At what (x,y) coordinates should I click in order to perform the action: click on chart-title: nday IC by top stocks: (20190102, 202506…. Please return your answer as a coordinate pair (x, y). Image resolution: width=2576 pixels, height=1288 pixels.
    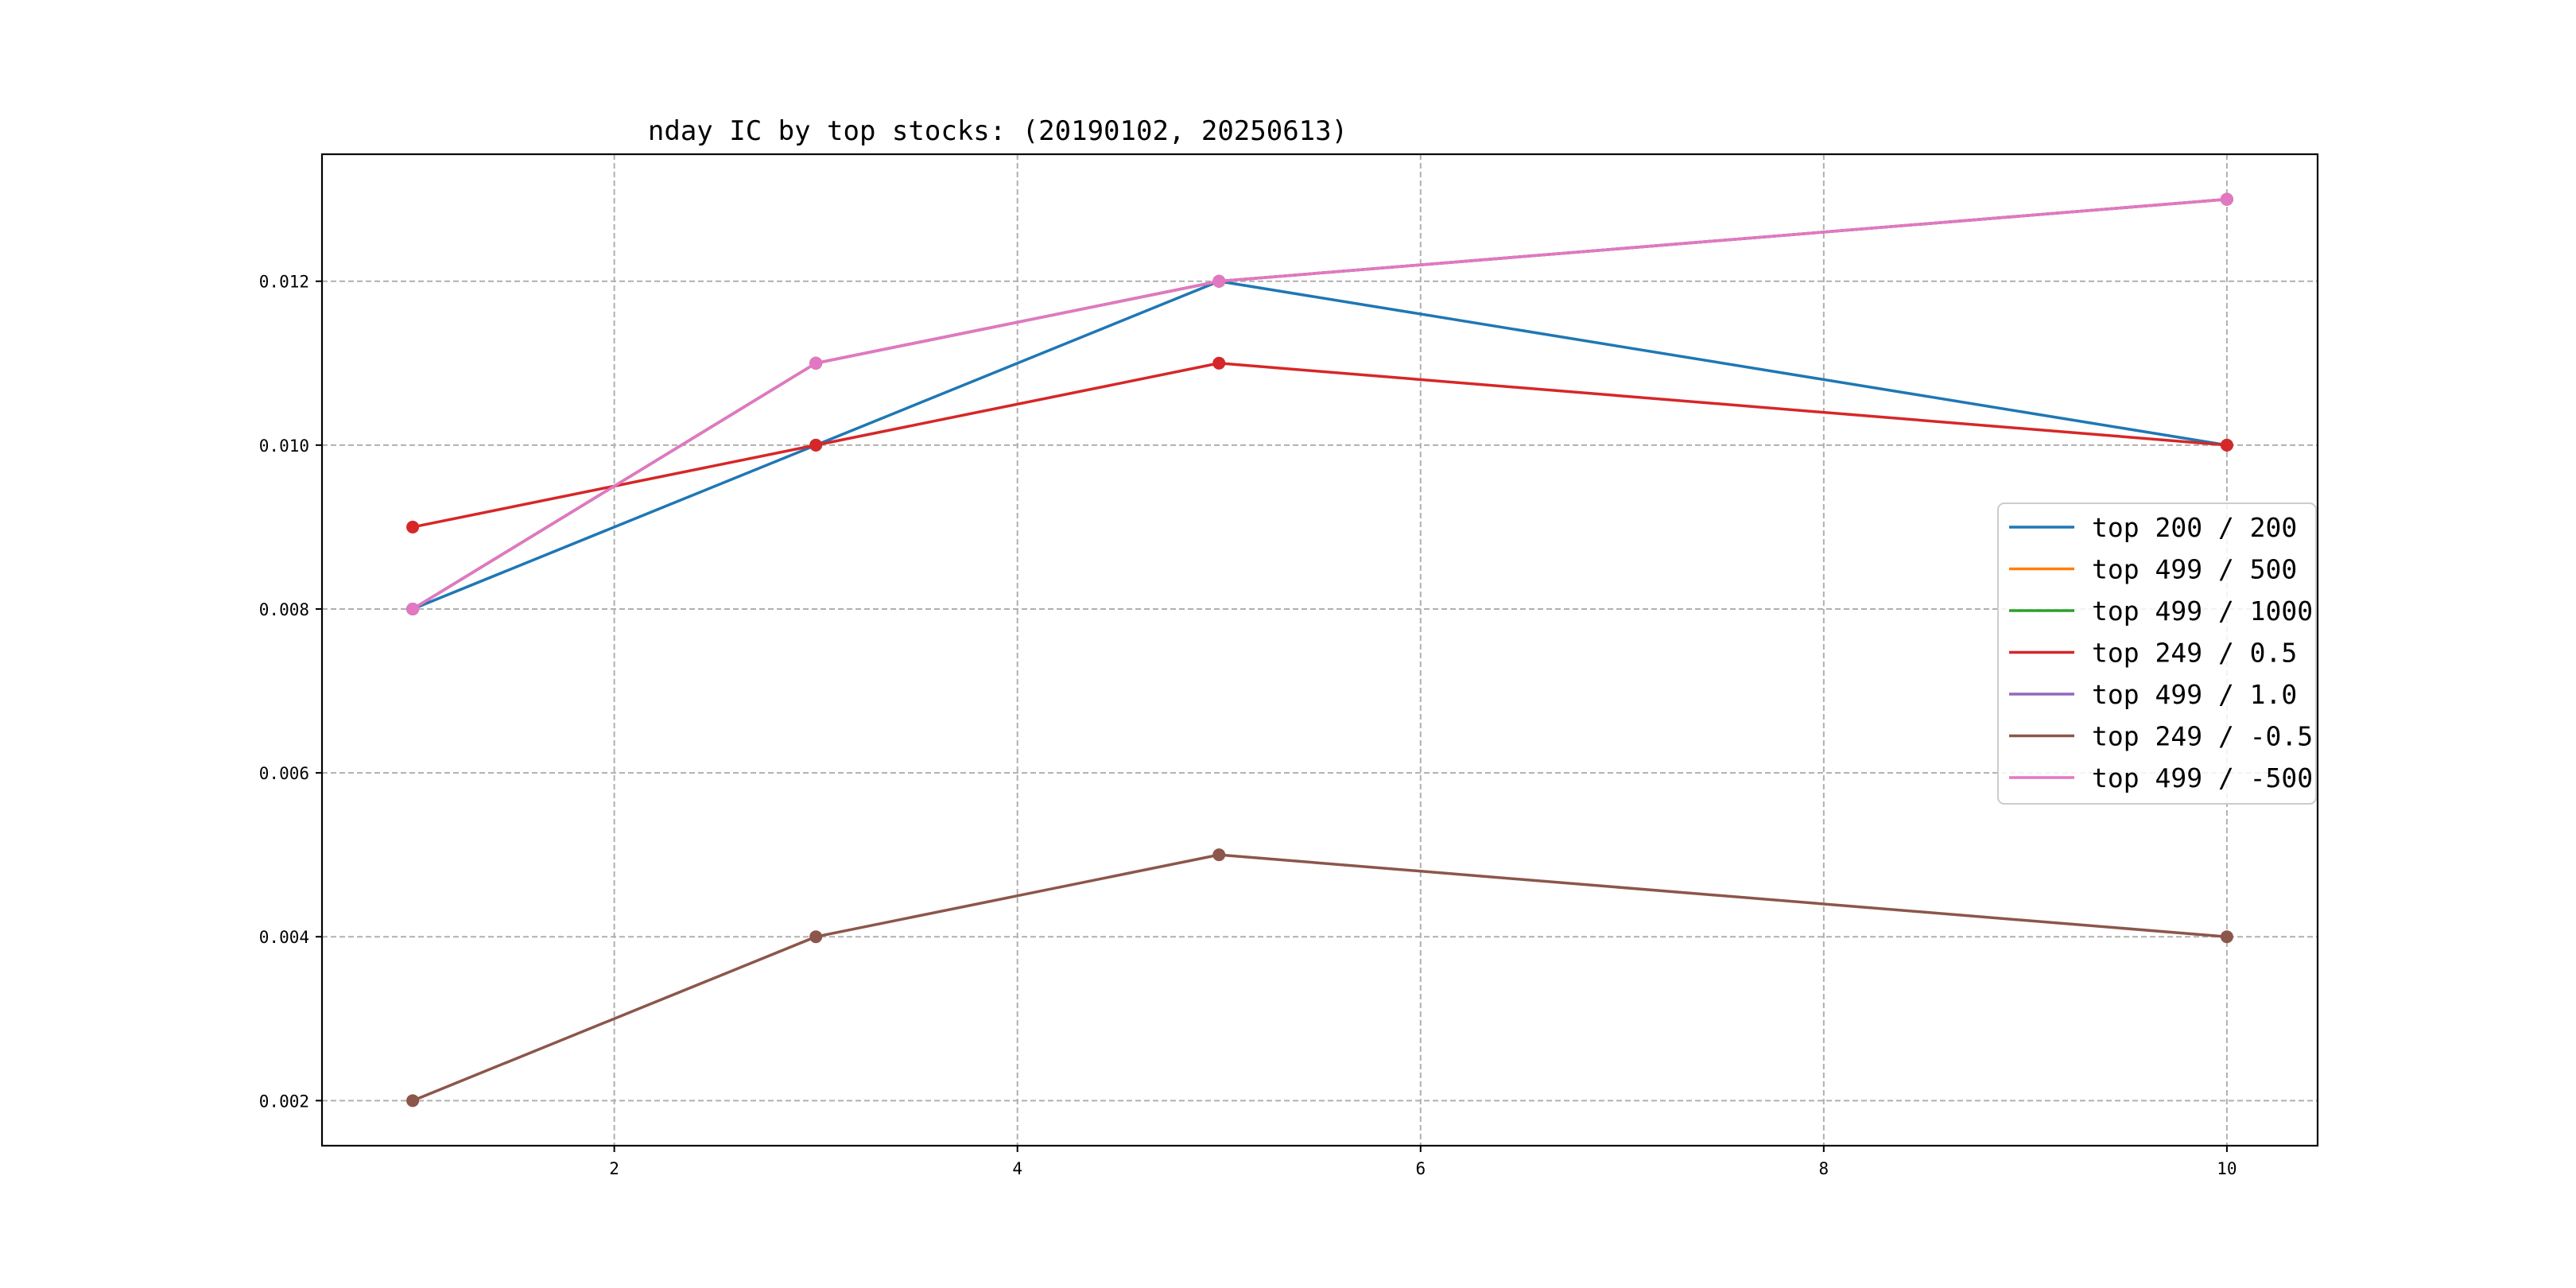
    Looking at the image, I should click on (998, 131).